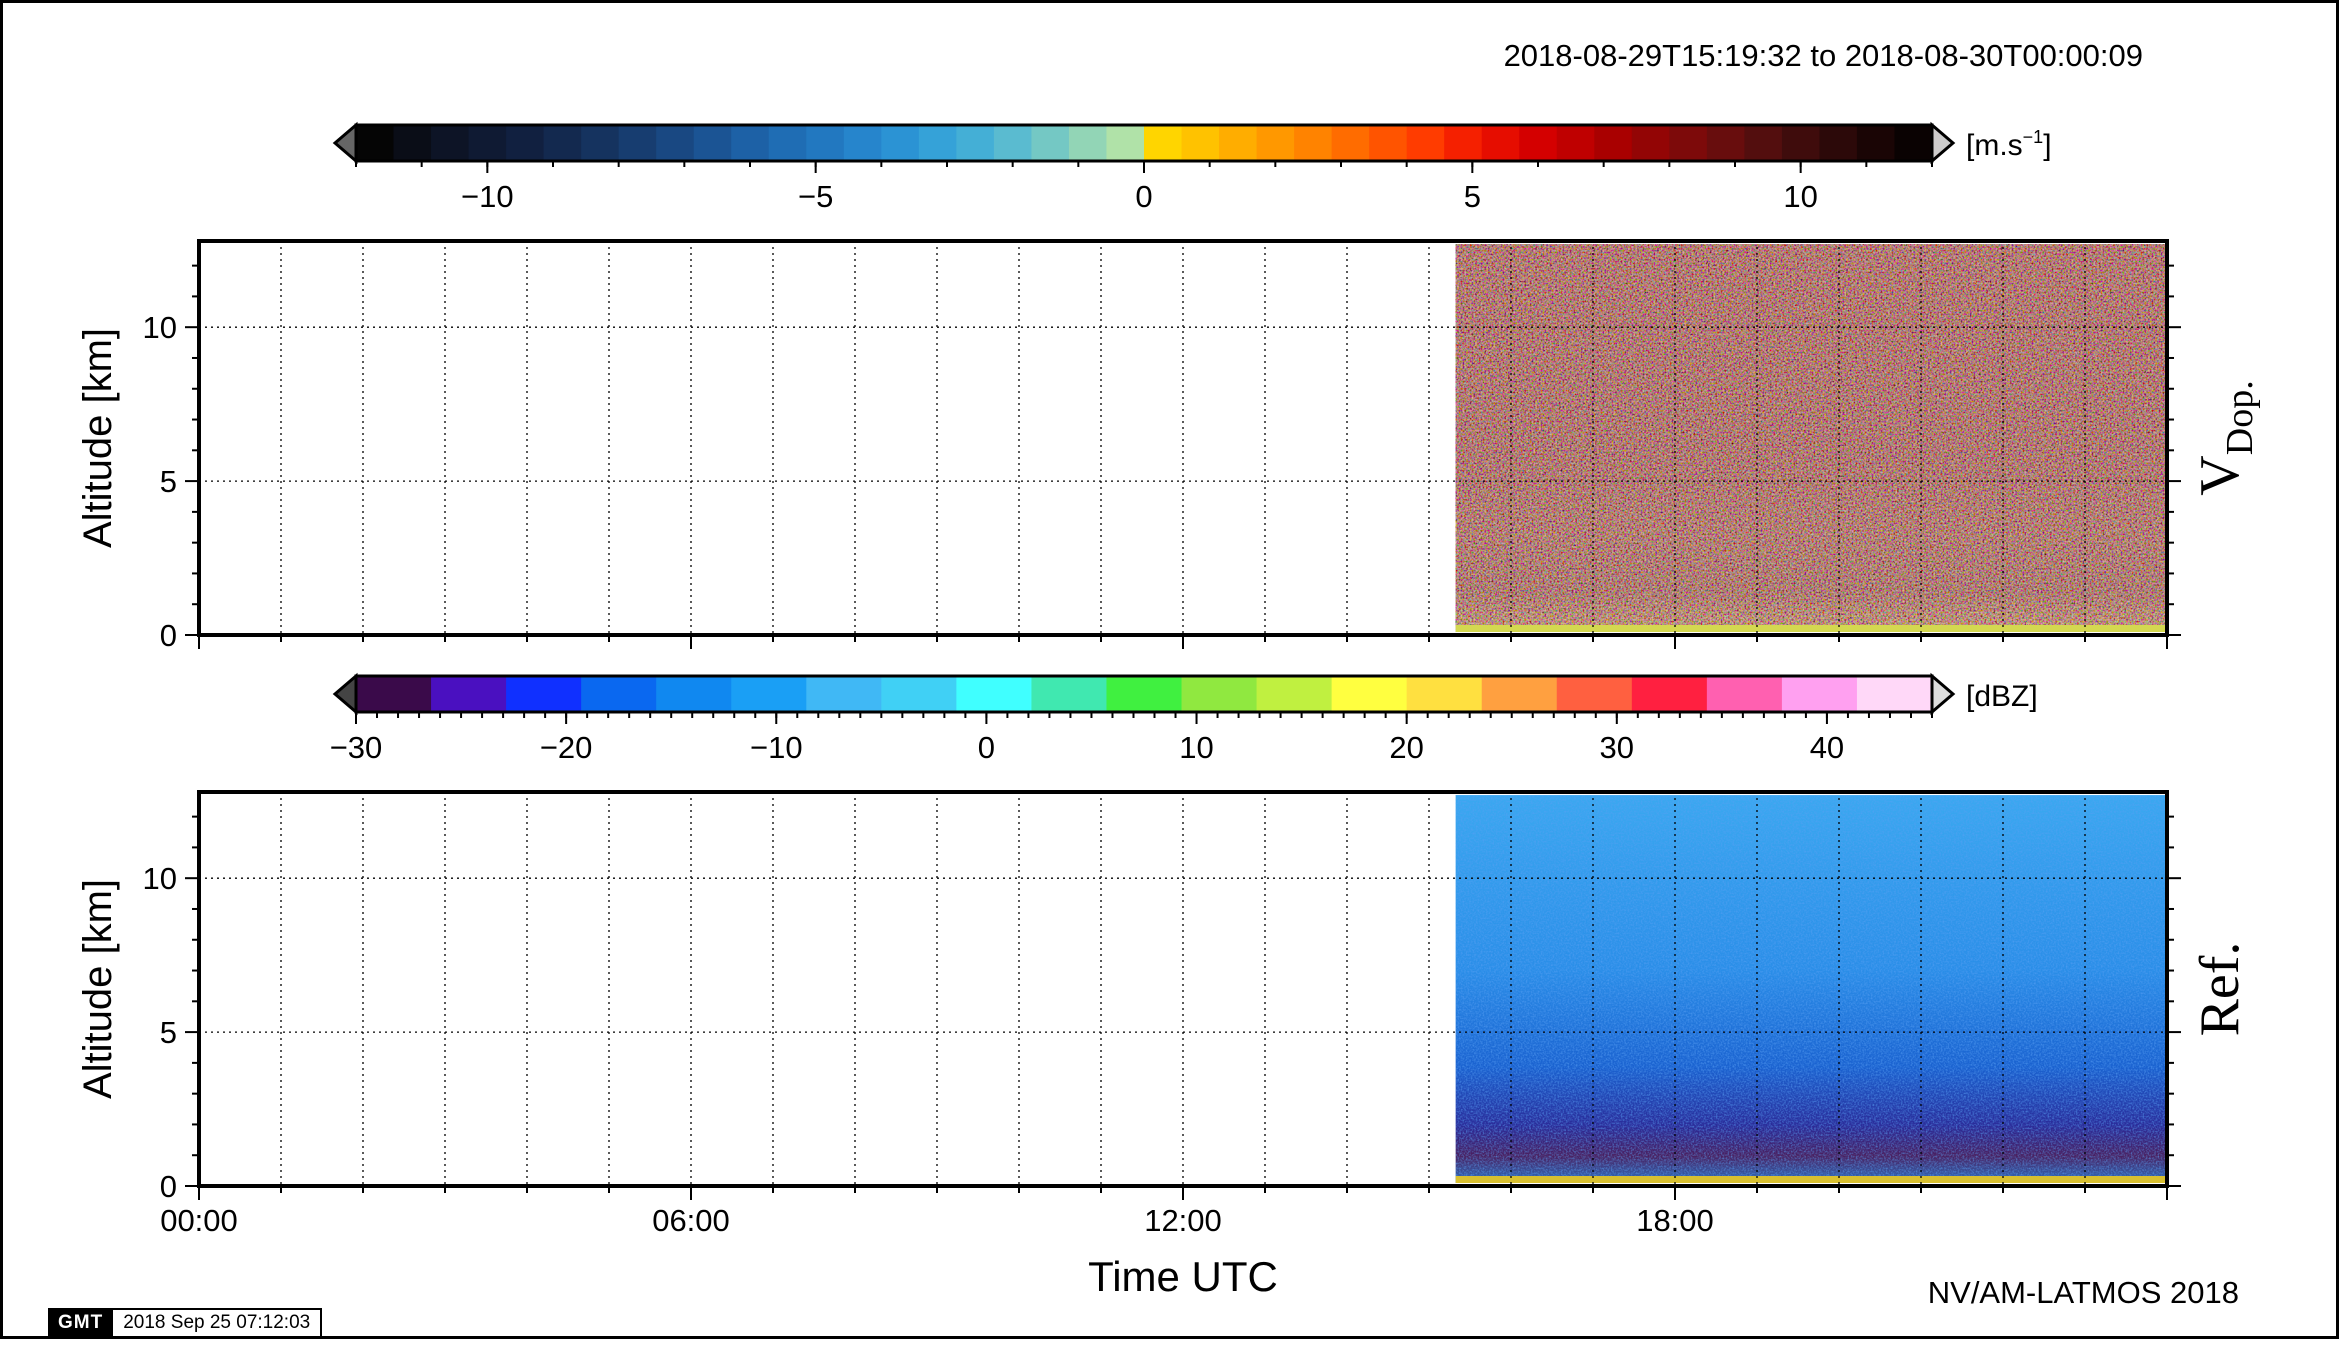  Describe the element at coordinates (168, 481) in the screenshot. I see `velocity-y-tick-label: 5` at that location.